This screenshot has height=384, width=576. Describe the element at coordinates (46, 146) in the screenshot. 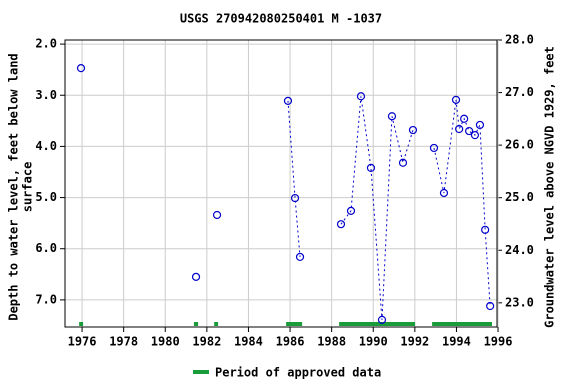

I see `y-tick-label: 4.0` at that location.